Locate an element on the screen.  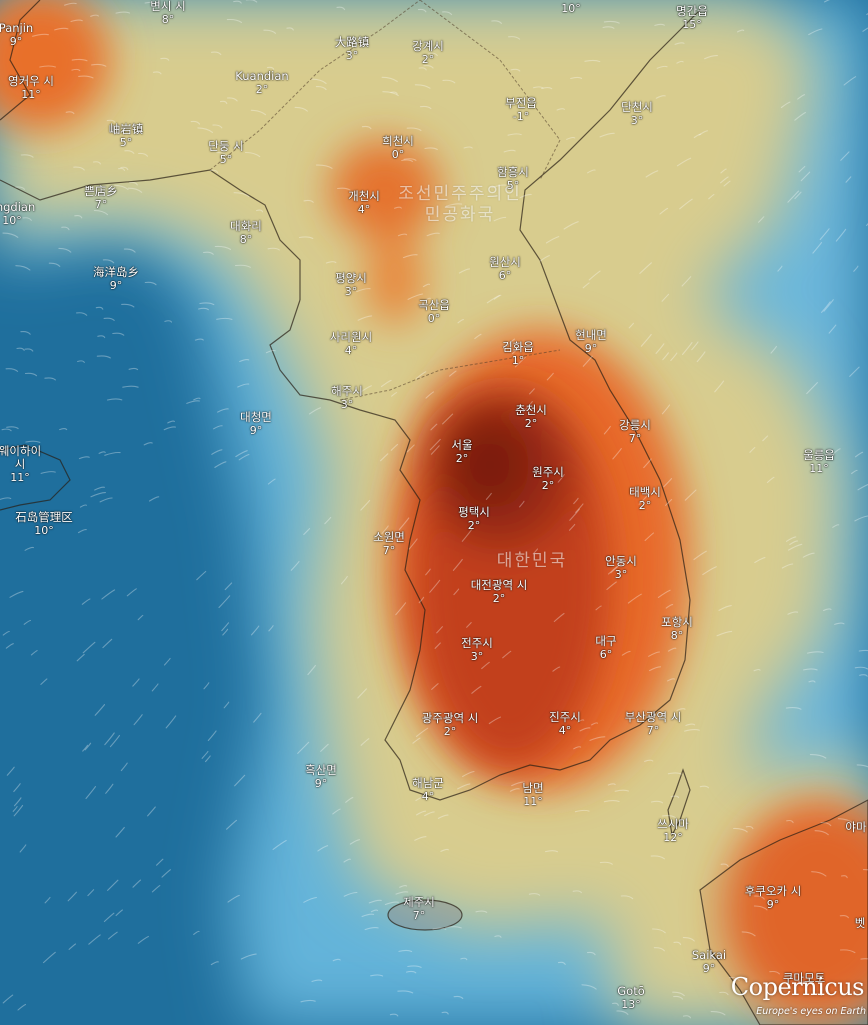
copernicus-logo: Copernicus Europe's eyes on Earth is located at coordinates (793, 994).